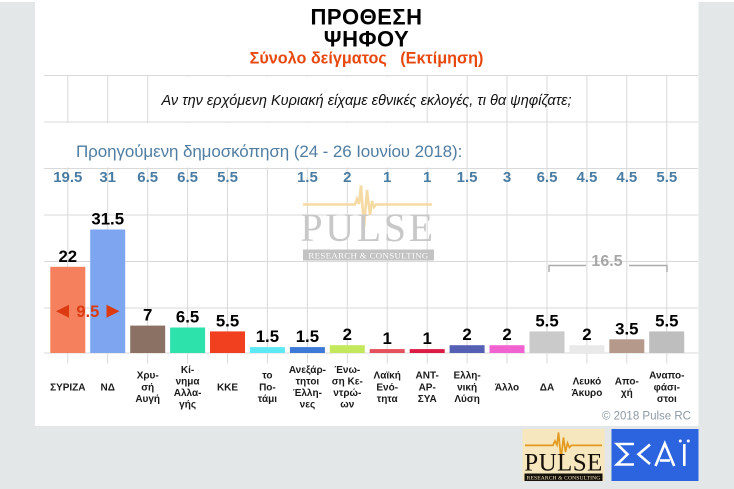 The width and height of the screenshot is (734, 489). Describe the element at coordinates (387, 387) in the screenshot. I see `svg-text: Ενό-` at that location.